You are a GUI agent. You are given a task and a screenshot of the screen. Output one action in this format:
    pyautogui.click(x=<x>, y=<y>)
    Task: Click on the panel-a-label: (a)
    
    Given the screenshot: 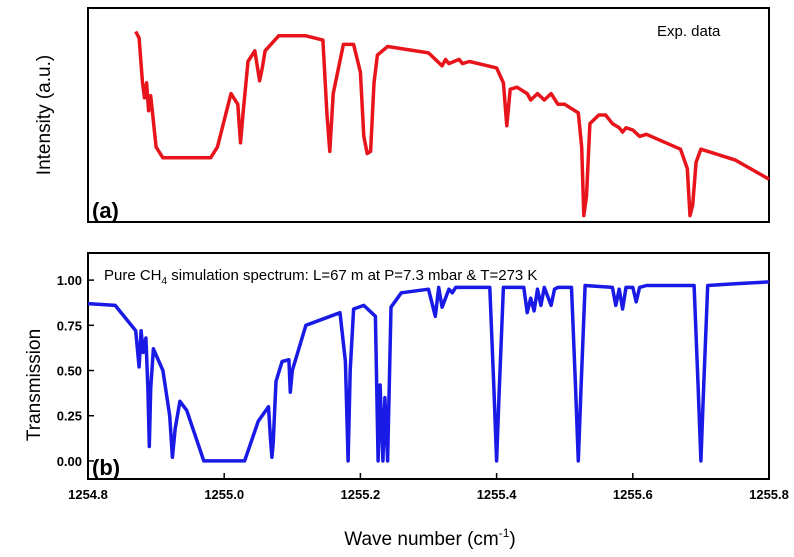 What is the action you would take?
    pyautogui.click(x=105, y=210)
    